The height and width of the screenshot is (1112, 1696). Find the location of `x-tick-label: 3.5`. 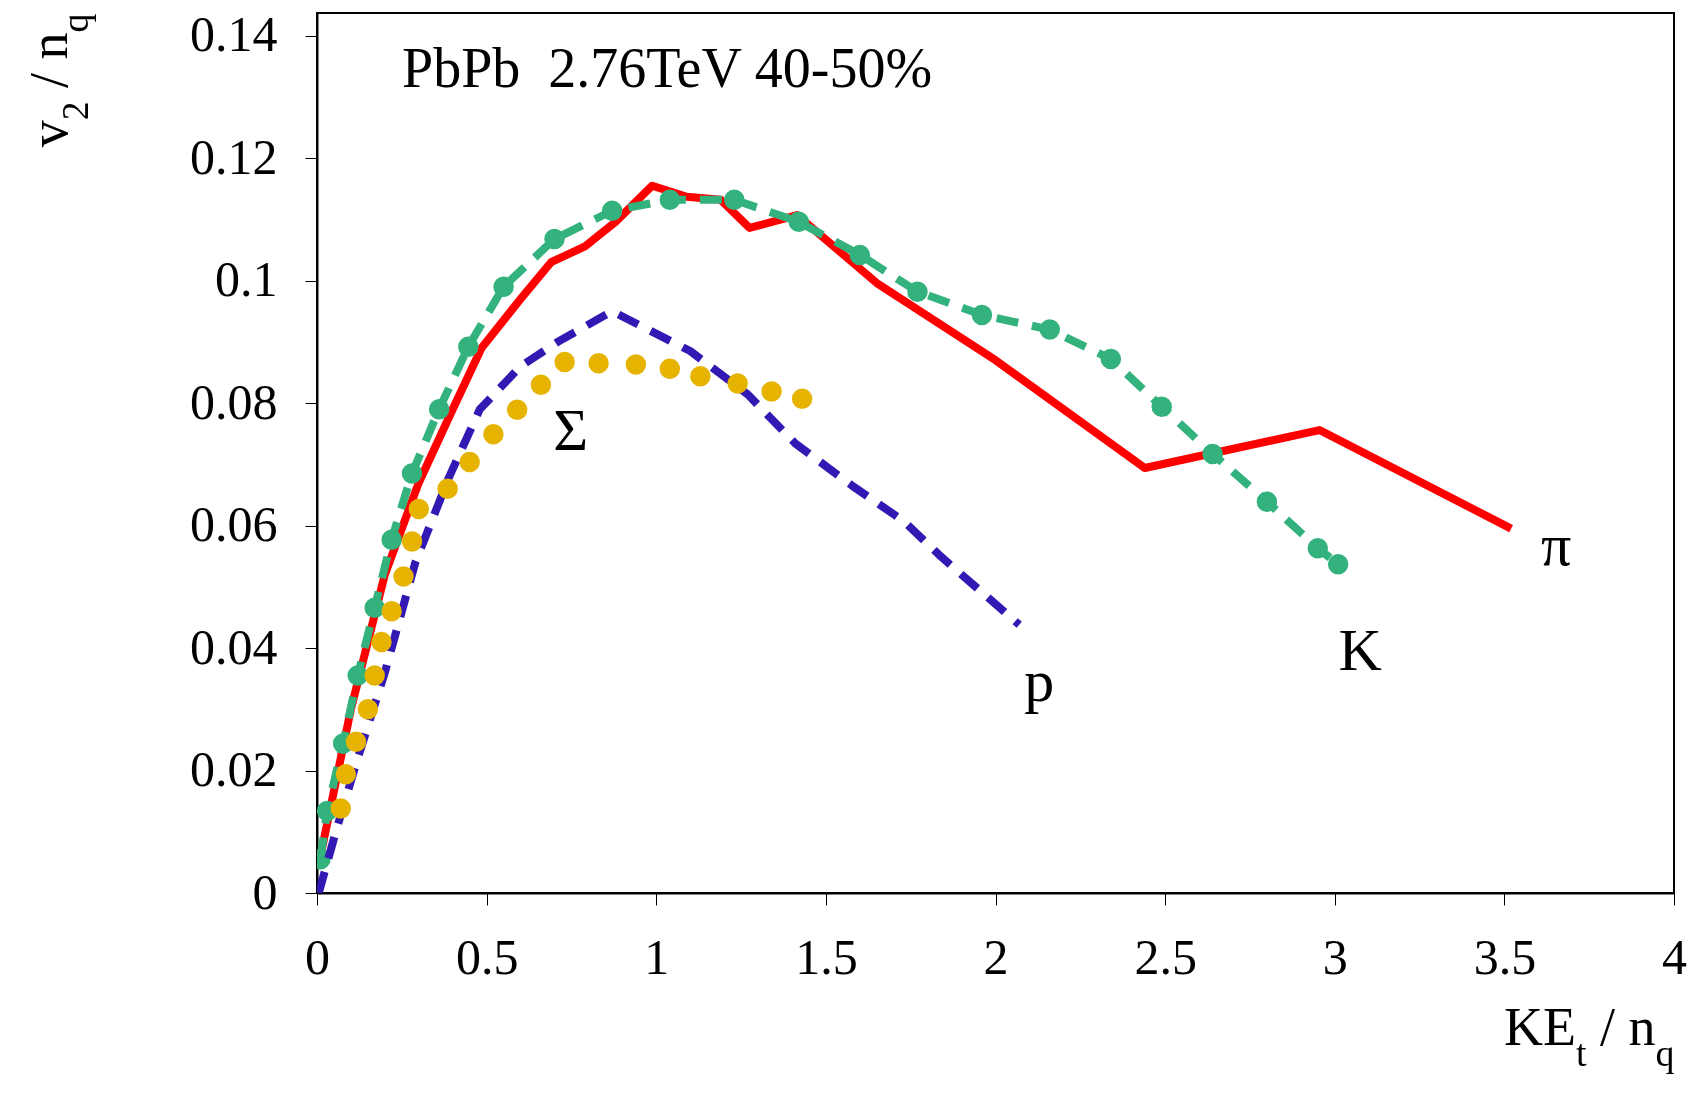

x-tick-label: 3.5 is located at coordinates (1505, 956).